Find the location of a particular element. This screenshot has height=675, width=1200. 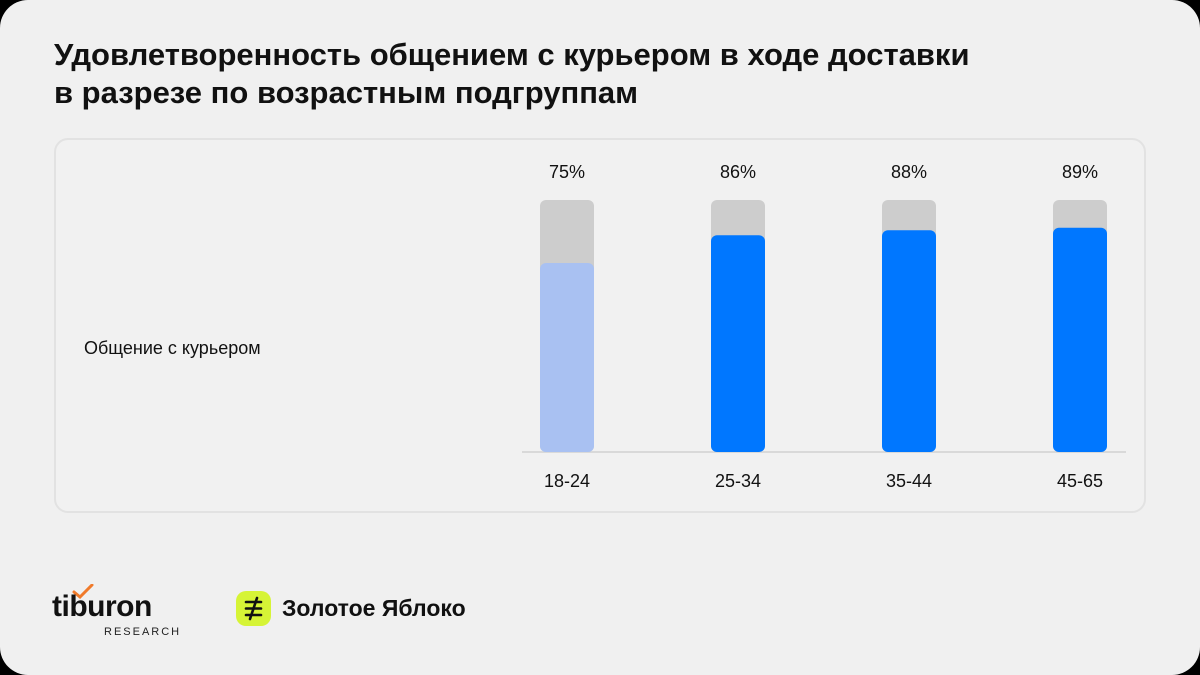

data-label: 88% is located at coordinates (909, 172).